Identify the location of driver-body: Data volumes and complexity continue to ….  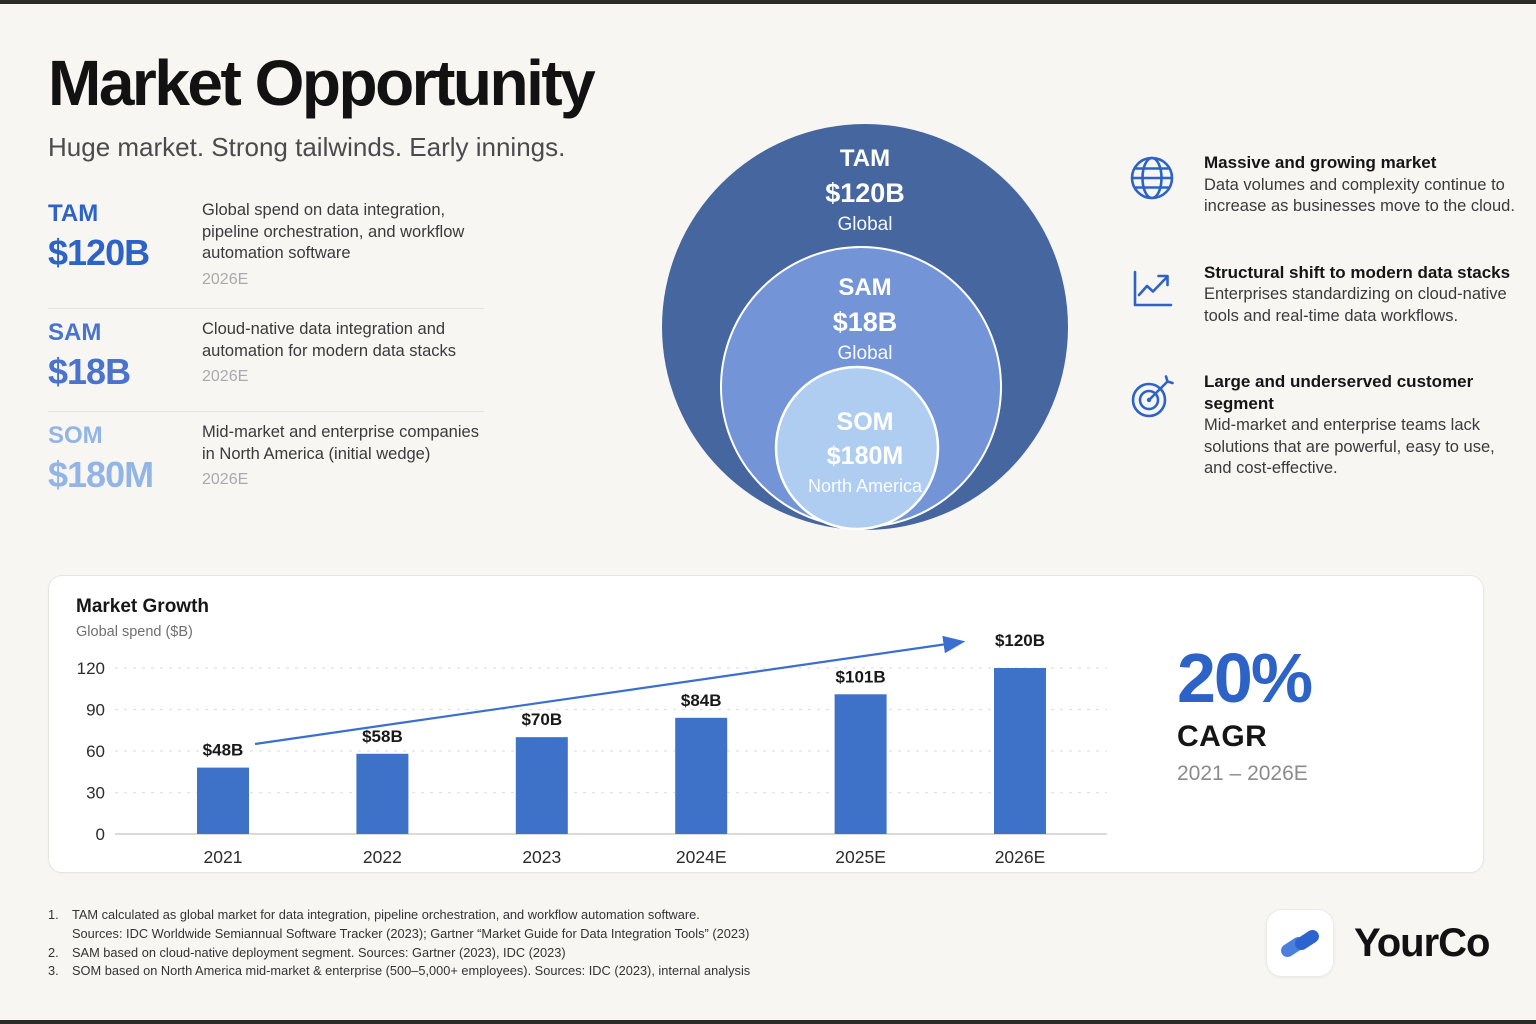
(1359, 195).